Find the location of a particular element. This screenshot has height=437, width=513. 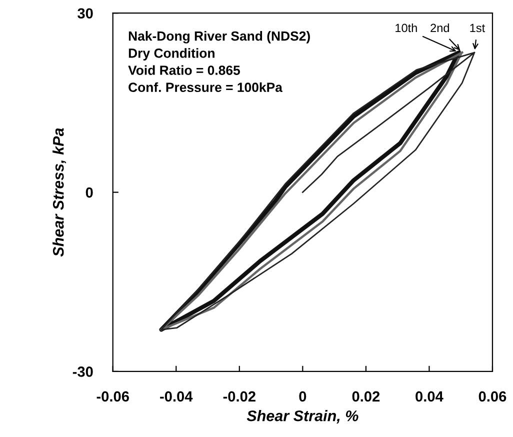

x-tick-label: 0.02 is located at coordinates (366, 396).